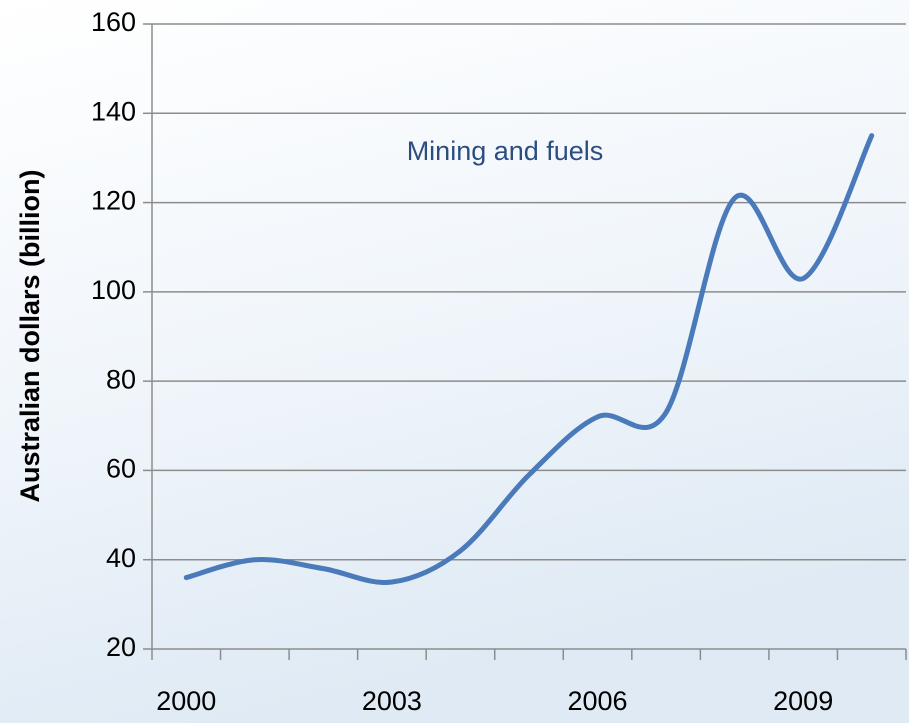 Image resolution: width=909 pixels, height=723 pixels. I want to click on x-tick-label: 2000, so click(186, 701).